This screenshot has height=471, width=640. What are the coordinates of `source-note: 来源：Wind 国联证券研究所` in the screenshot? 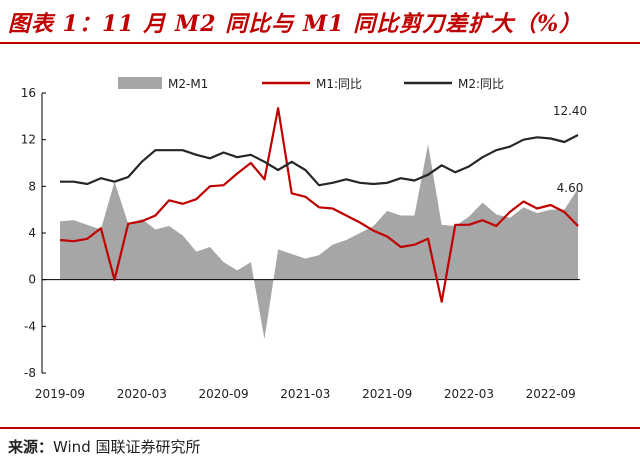 It's located at (104, 446).